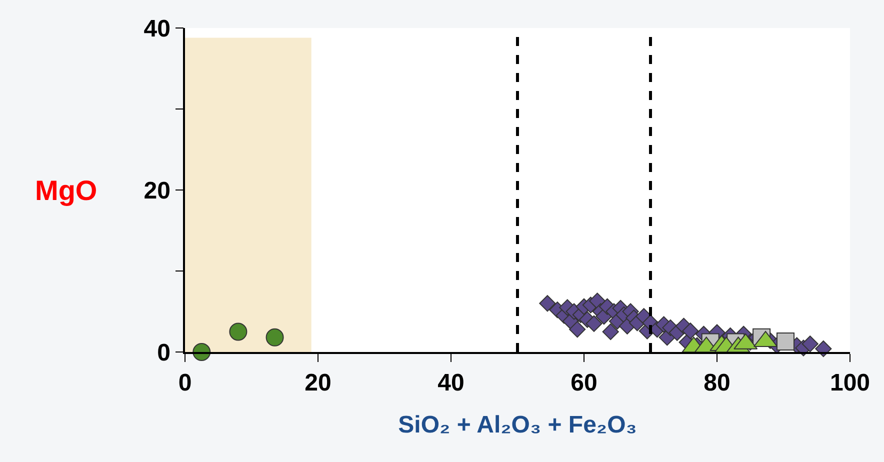 The height and width of the screenshot is (462, 884). What do you see at coordinates (318, 383) in the screenshot?
I see `x-tick-label: 20` at bounding box center [318, 383].